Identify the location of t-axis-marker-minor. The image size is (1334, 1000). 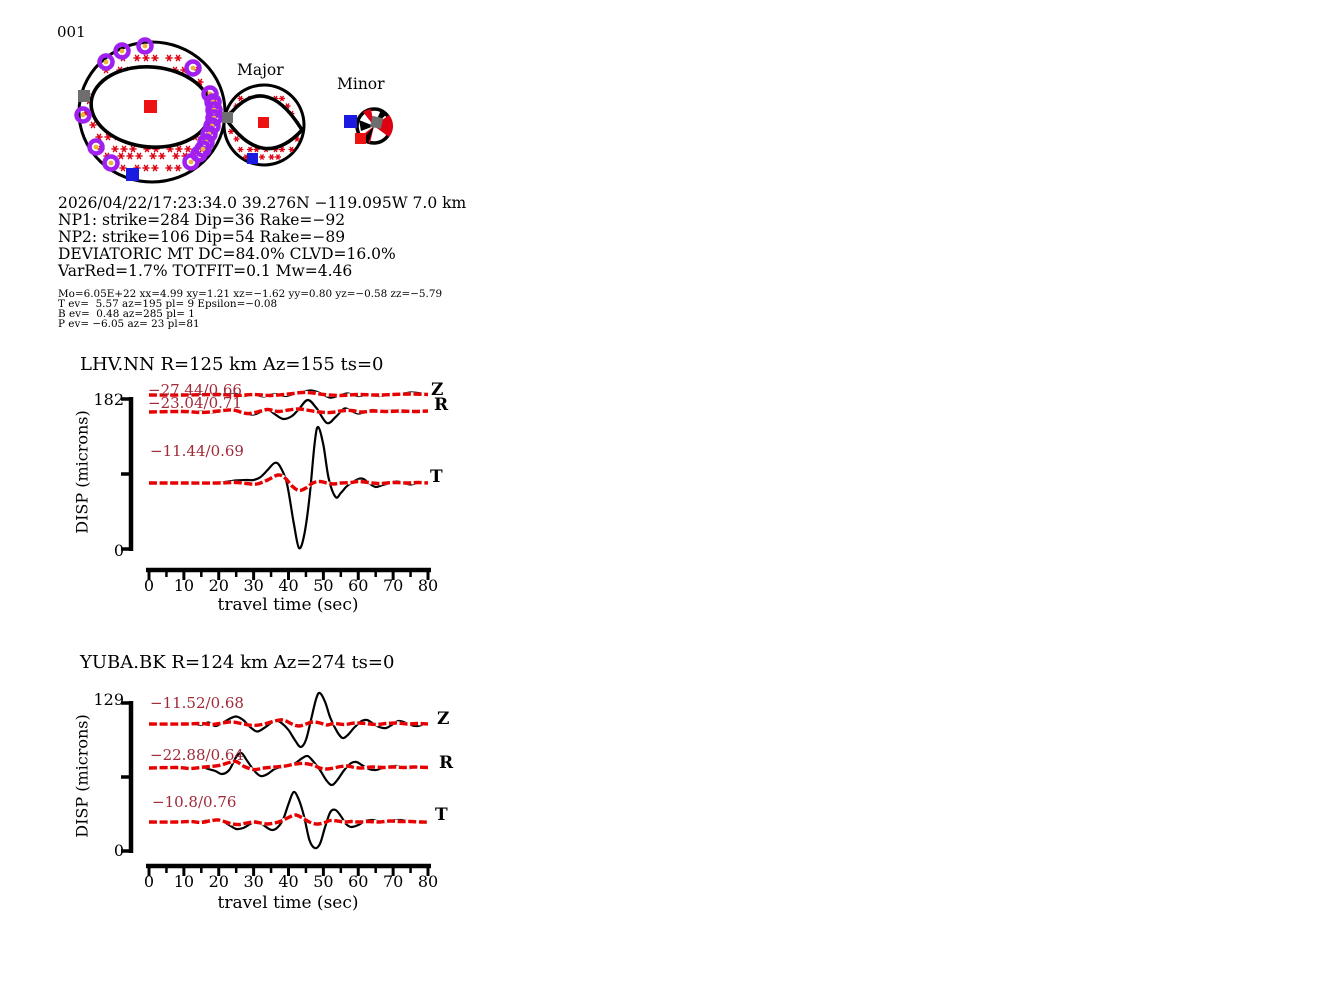
(350, 121).